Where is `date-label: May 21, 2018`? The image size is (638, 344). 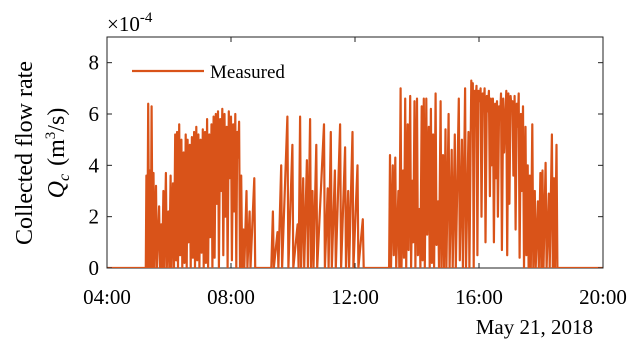 date-label: May 21, 2018 is located at coordinates (534, 327).